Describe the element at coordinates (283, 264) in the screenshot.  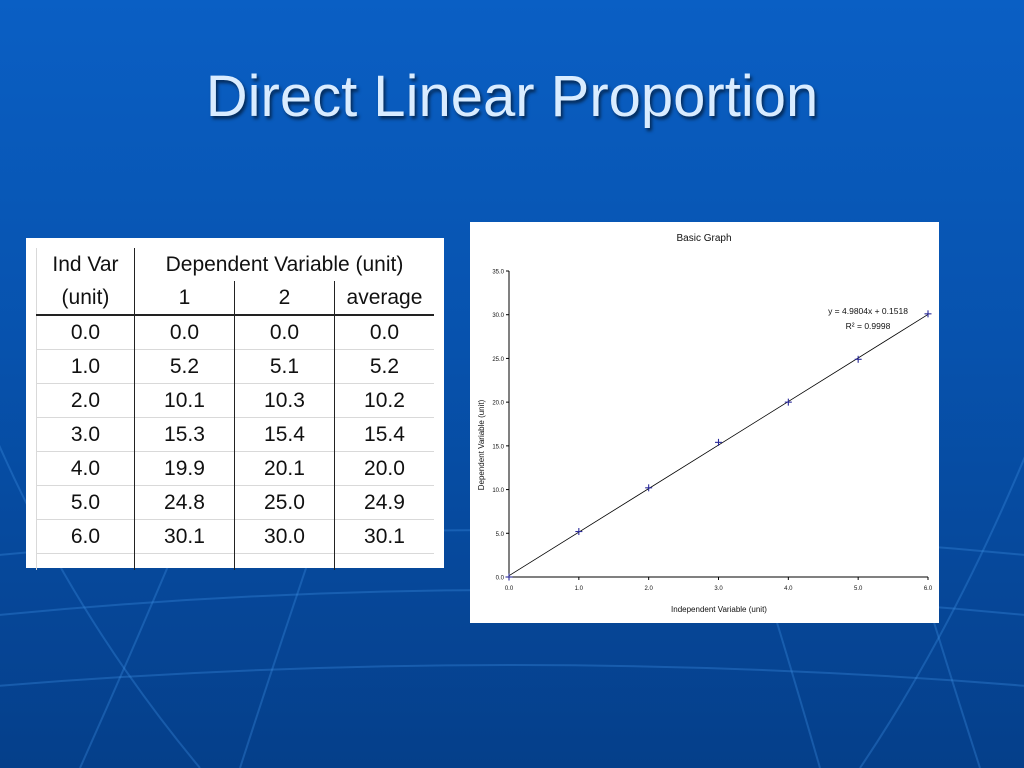
I see `table-header-dependent-variable: Dependent Variable (unit)` at that location.